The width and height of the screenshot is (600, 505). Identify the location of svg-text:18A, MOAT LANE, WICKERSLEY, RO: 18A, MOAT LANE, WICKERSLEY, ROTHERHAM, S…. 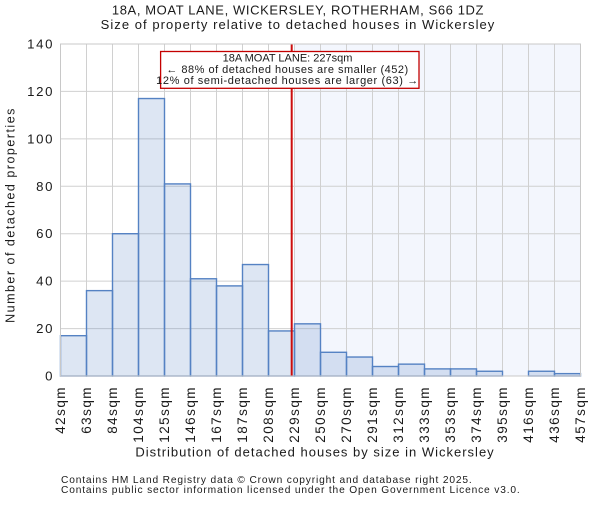
(298, 10).